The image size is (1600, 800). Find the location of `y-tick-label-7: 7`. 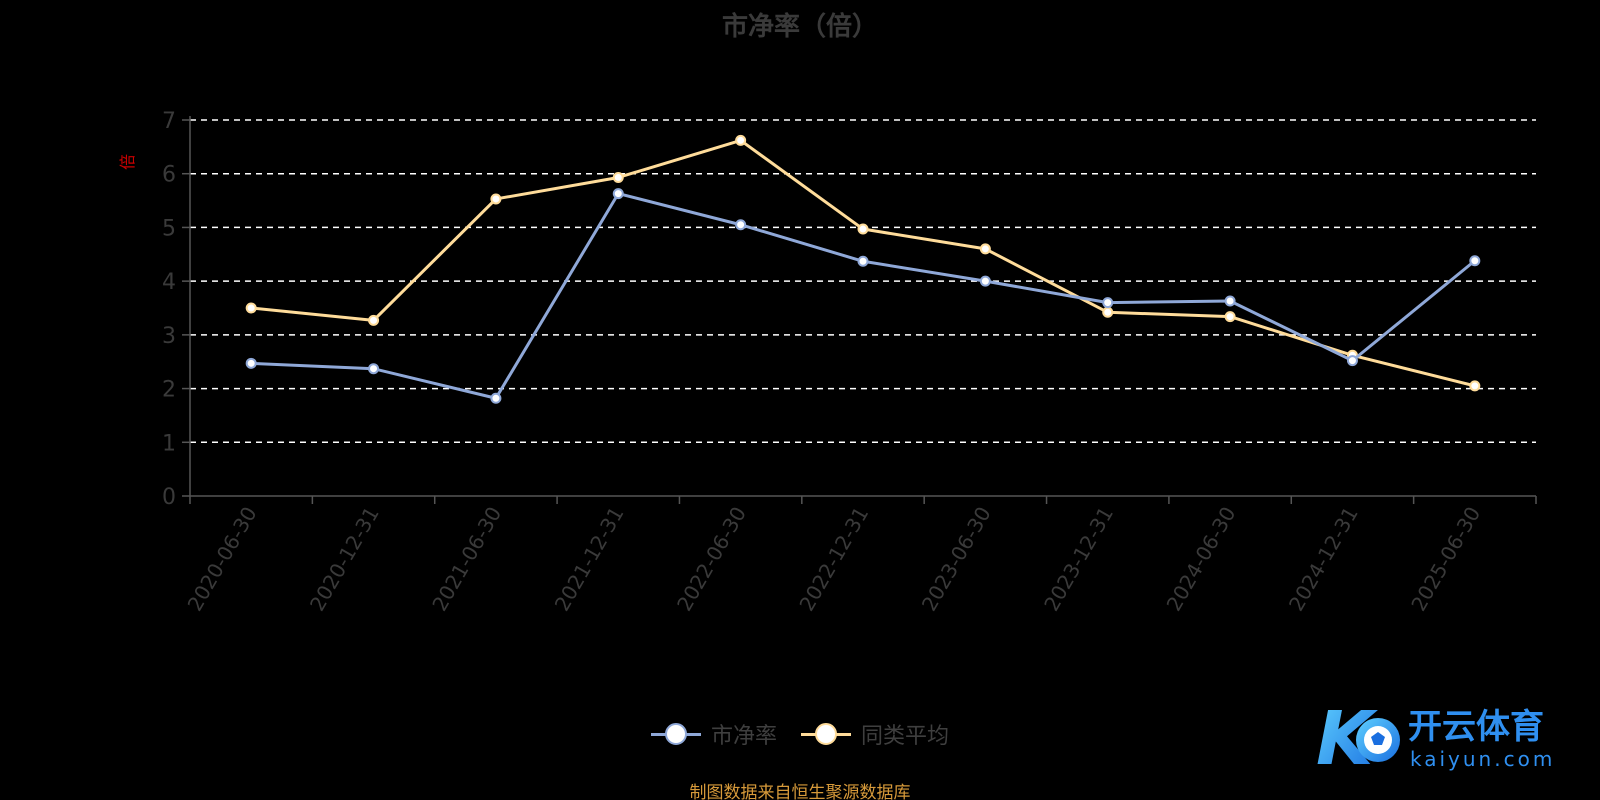

y-tick-label-7: 7 is located at coordinates (169, 121).